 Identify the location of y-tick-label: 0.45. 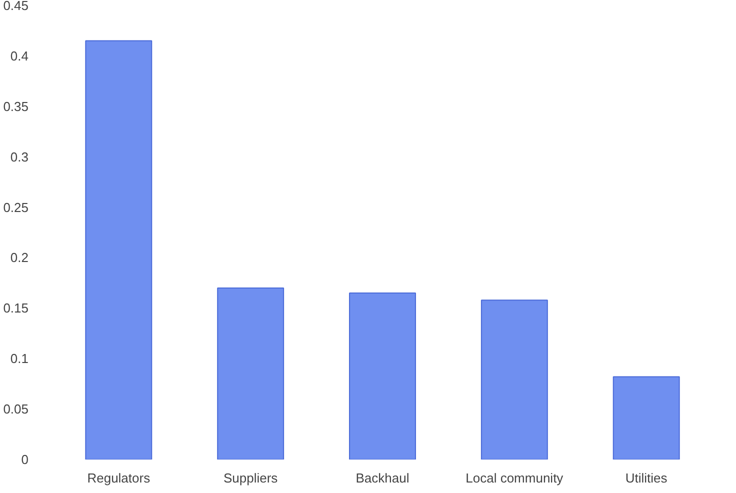
(16, 6).